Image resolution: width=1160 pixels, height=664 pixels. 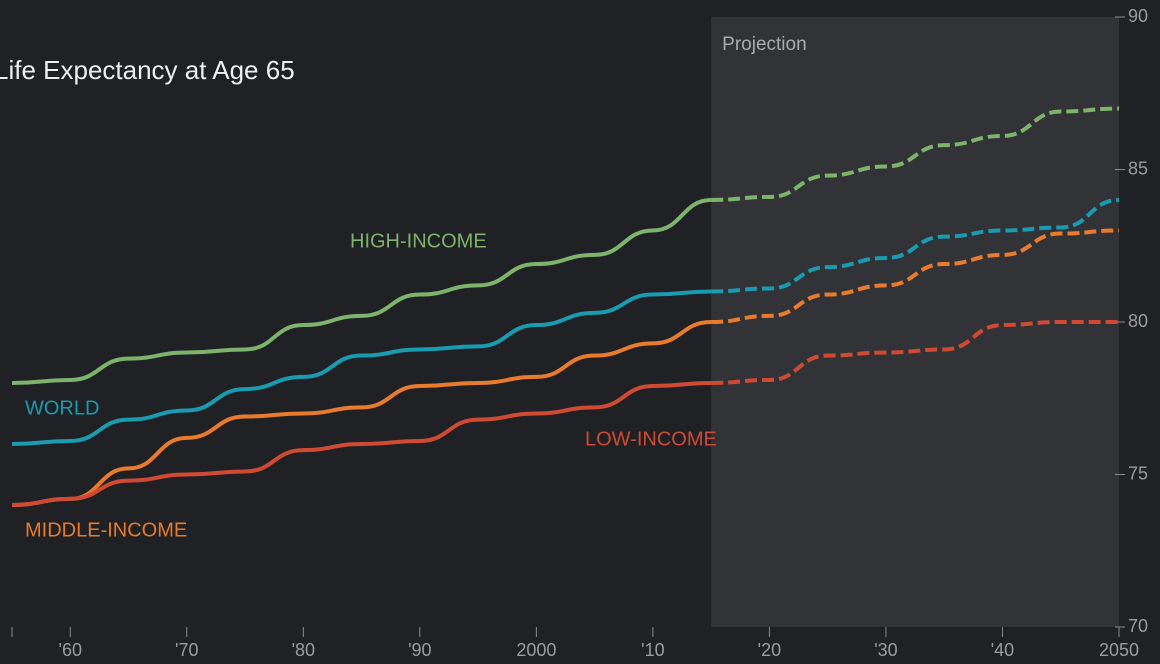 What do you see at coordinates (1002, 650) in the screenshot?
I see `x-tick-label: '40` at bounding box center [1002, 650].